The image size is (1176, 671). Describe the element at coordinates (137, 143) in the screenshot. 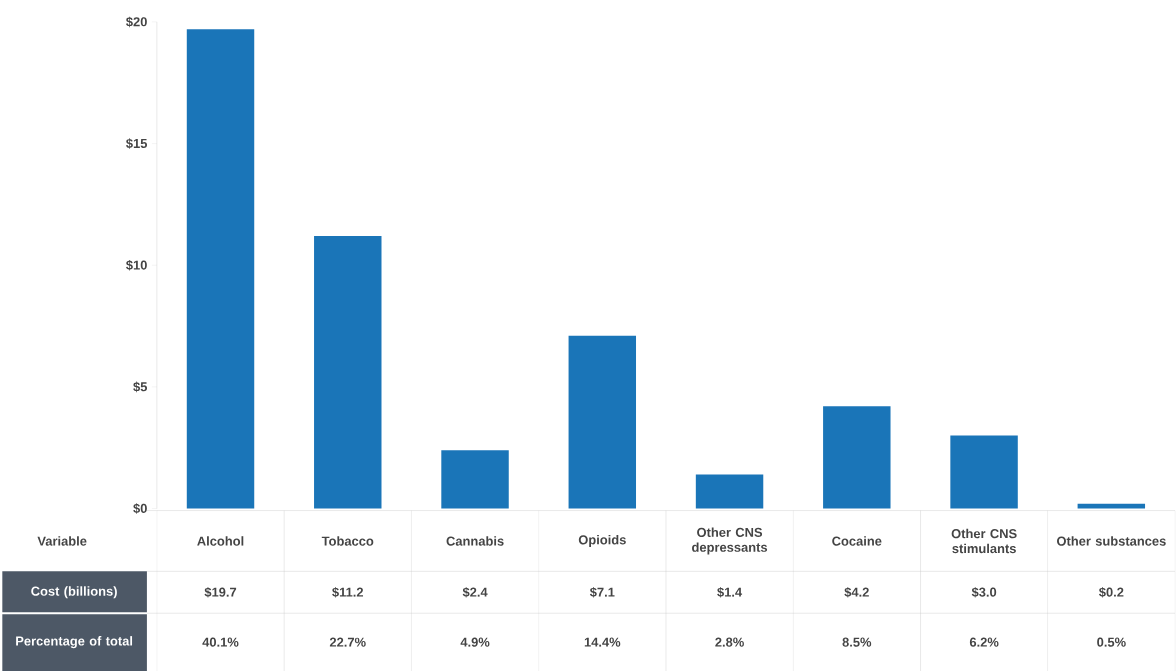

I see `y-tick-label: $15` at that location.